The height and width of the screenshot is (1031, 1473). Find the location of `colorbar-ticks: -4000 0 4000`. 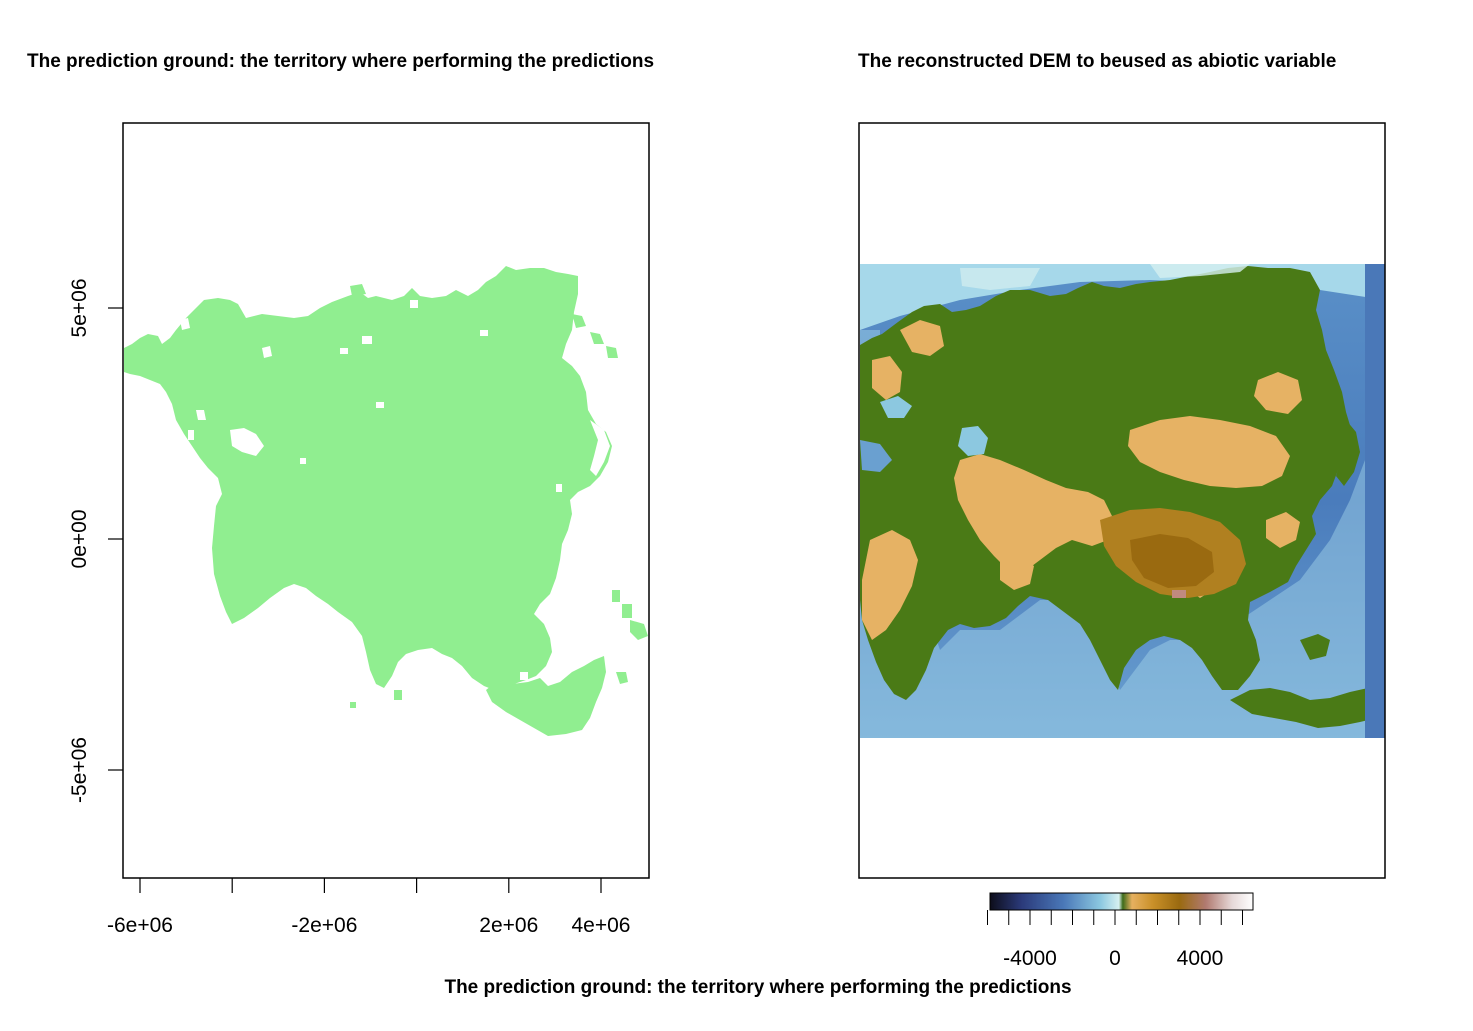

colorbar-ticks: -4000 0 4000 is located at coordinates (1115, 940).